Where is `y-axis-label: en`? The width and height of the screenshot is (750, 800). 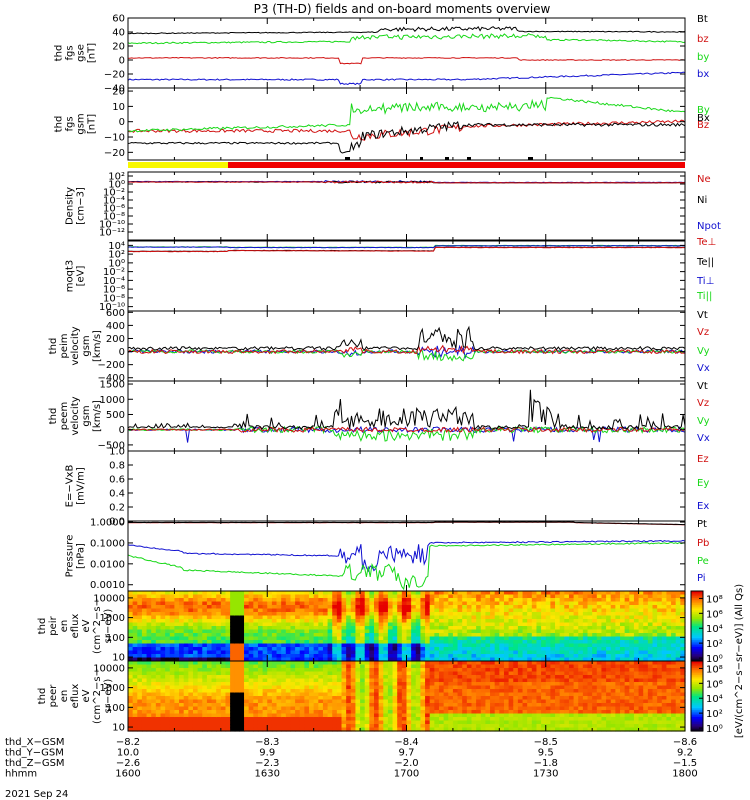 y-axis-label: en is located at coordinates (64, 626).